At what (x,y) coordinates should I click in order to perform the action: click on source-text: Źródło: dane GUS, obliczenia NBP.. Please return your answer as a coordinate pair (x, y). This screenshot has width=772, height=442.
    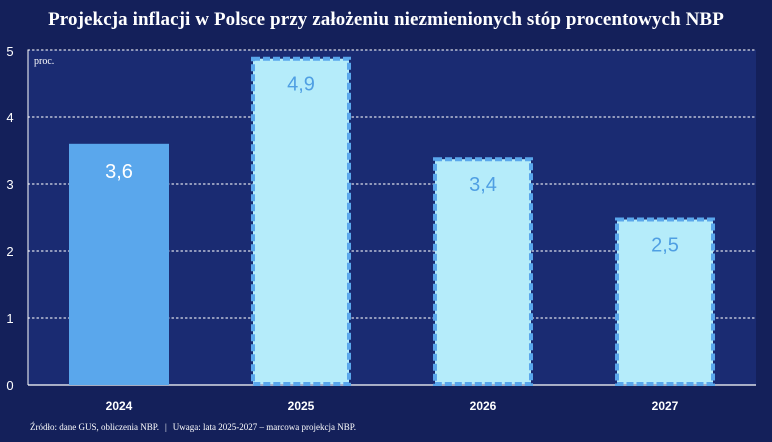
    Looking at the image, I should click on (94, 427).